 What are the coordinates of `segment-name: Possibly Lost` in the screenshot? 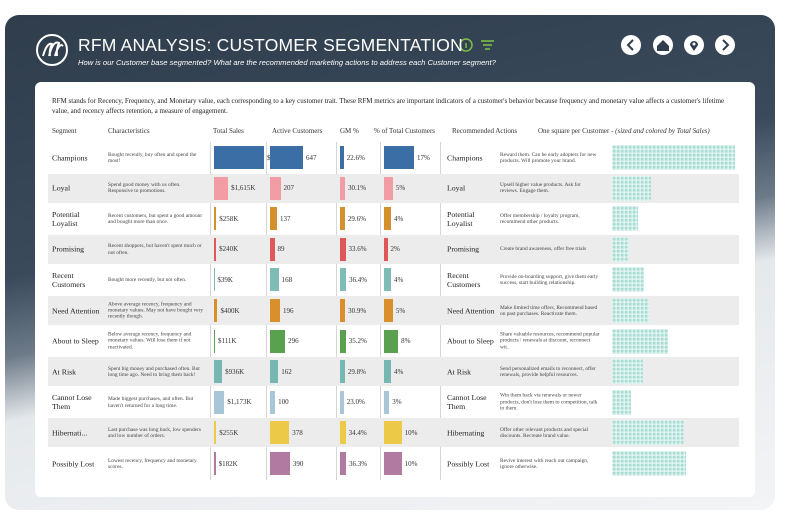 It's located at (73, 463).